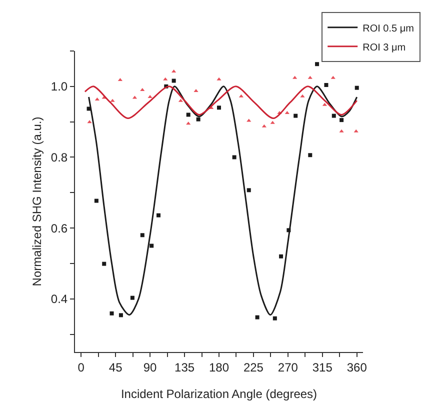  Describe the element at coordinates (253, 367) in the screenshot. I see `x-tick-label: 225` at that location.